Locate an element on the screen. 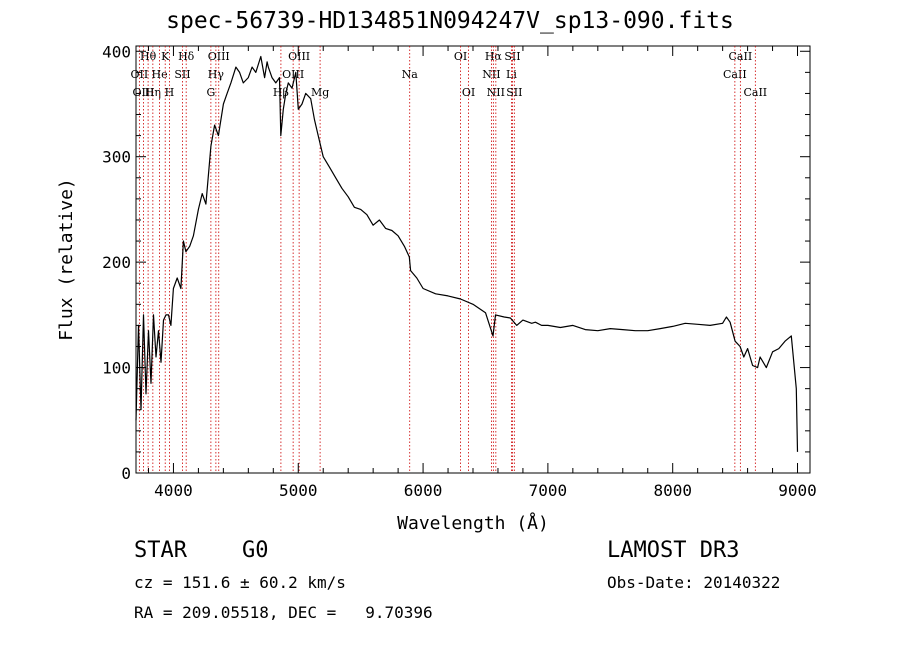 This screenshot has width=900, height=649. survey-label: LAMOST DR3 is located at coordinates (673, 550).